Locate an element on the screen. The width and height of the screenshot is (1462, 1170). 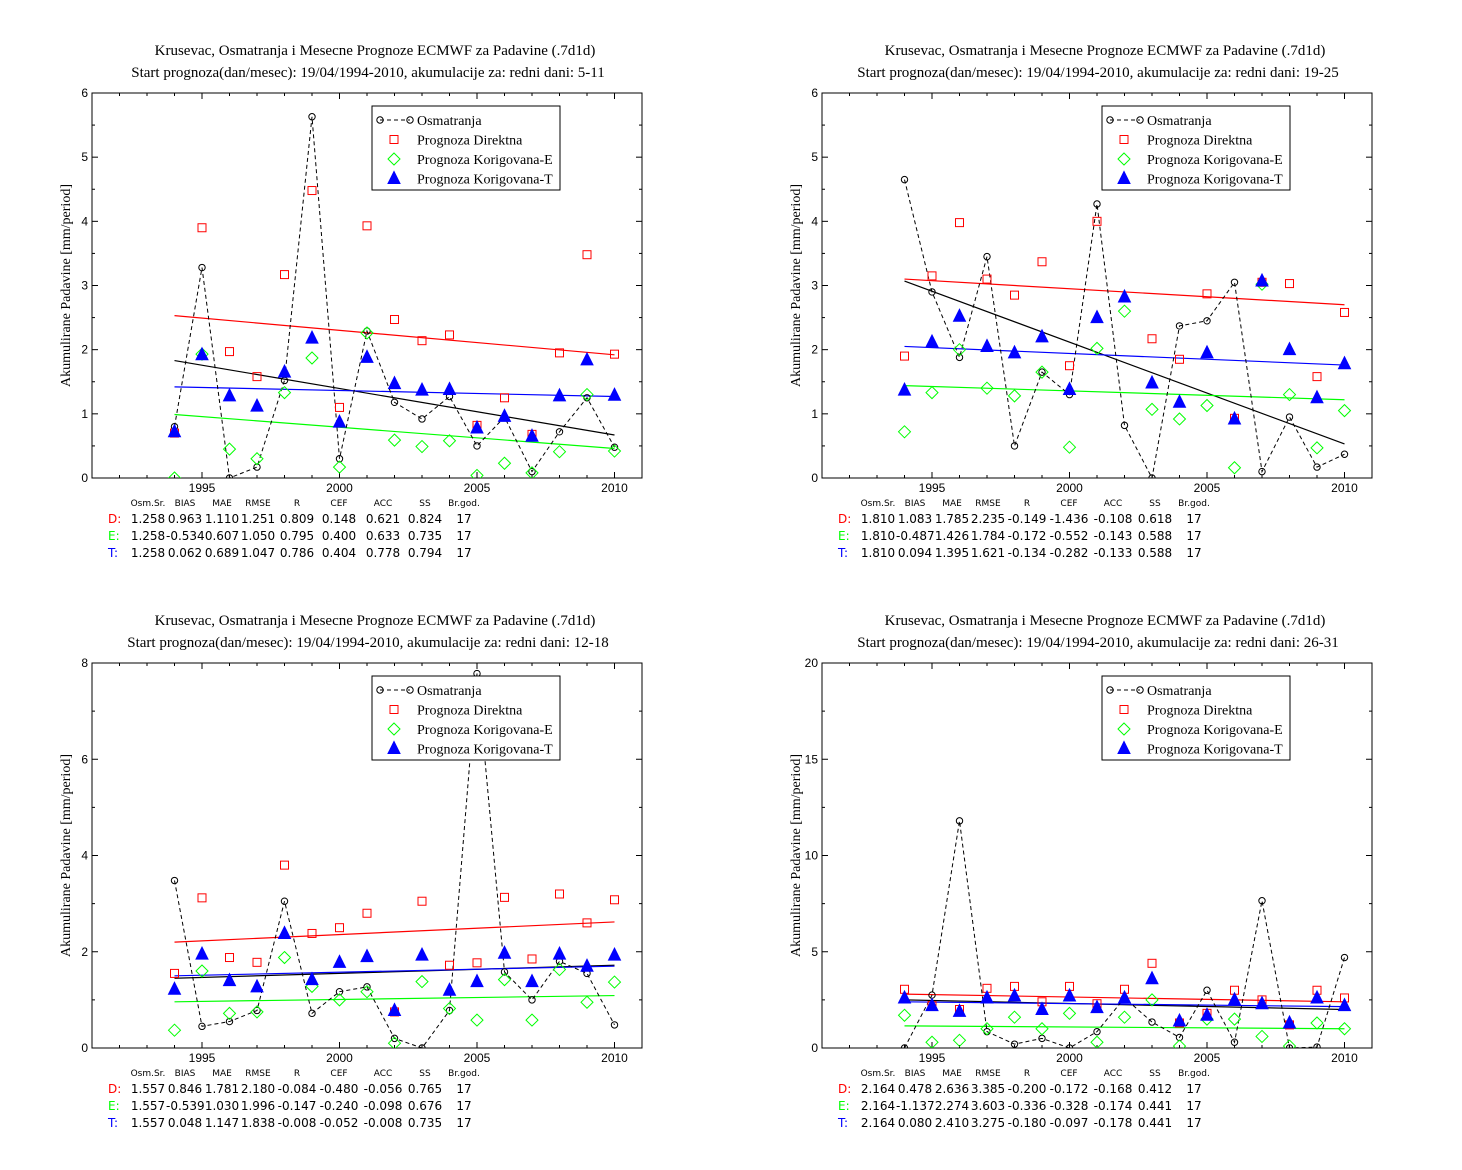
stats-cell: -0.180 is located at coordinates (1027, 1123).